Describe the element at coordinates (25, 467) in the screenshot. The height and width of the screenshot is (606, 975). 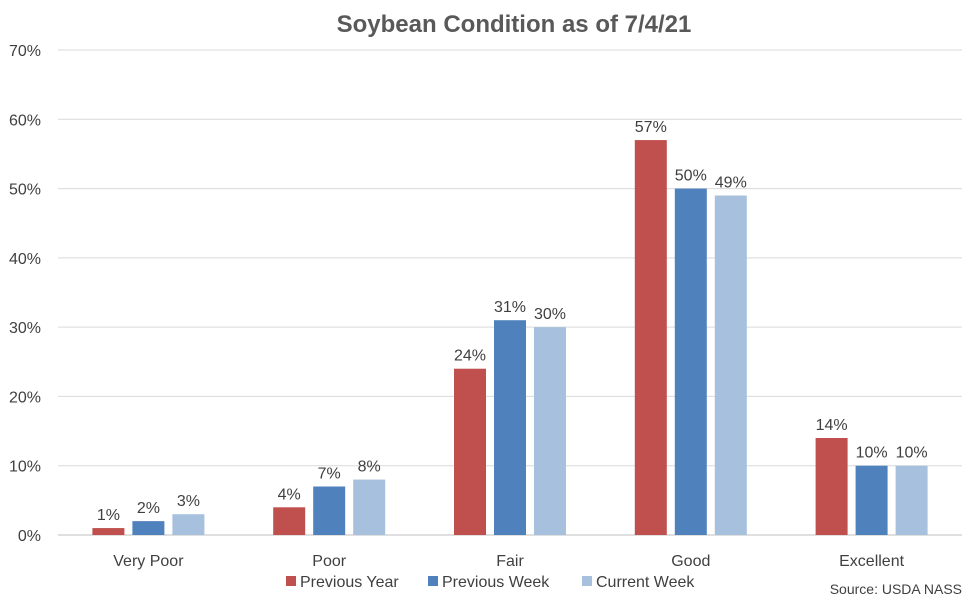
I see `y-tick-label: 10%` at that location.